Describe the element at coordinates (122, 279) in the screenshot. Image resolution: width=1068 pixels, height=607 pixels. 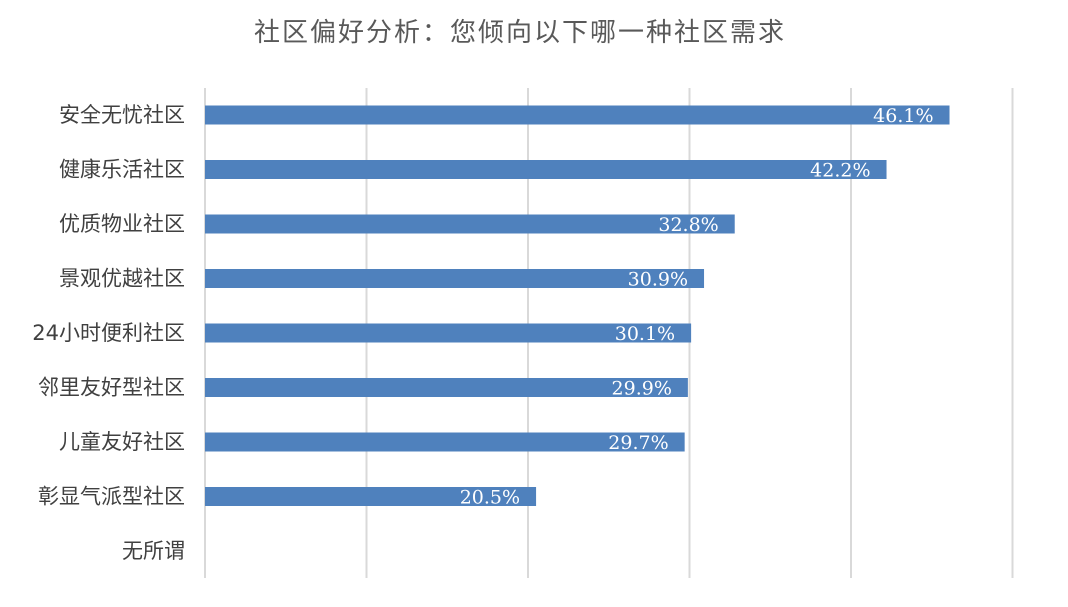
I see `category-label-3: 景观优越社区` at that location.